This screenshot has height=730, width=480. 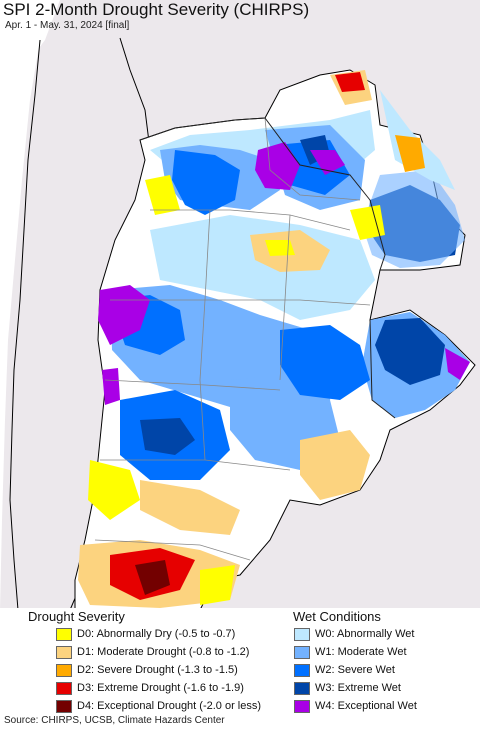 I want to click on legend-item-d0: D0: Abnormally Dry (-0.5 to -0.7), so click(x=145, y=634).